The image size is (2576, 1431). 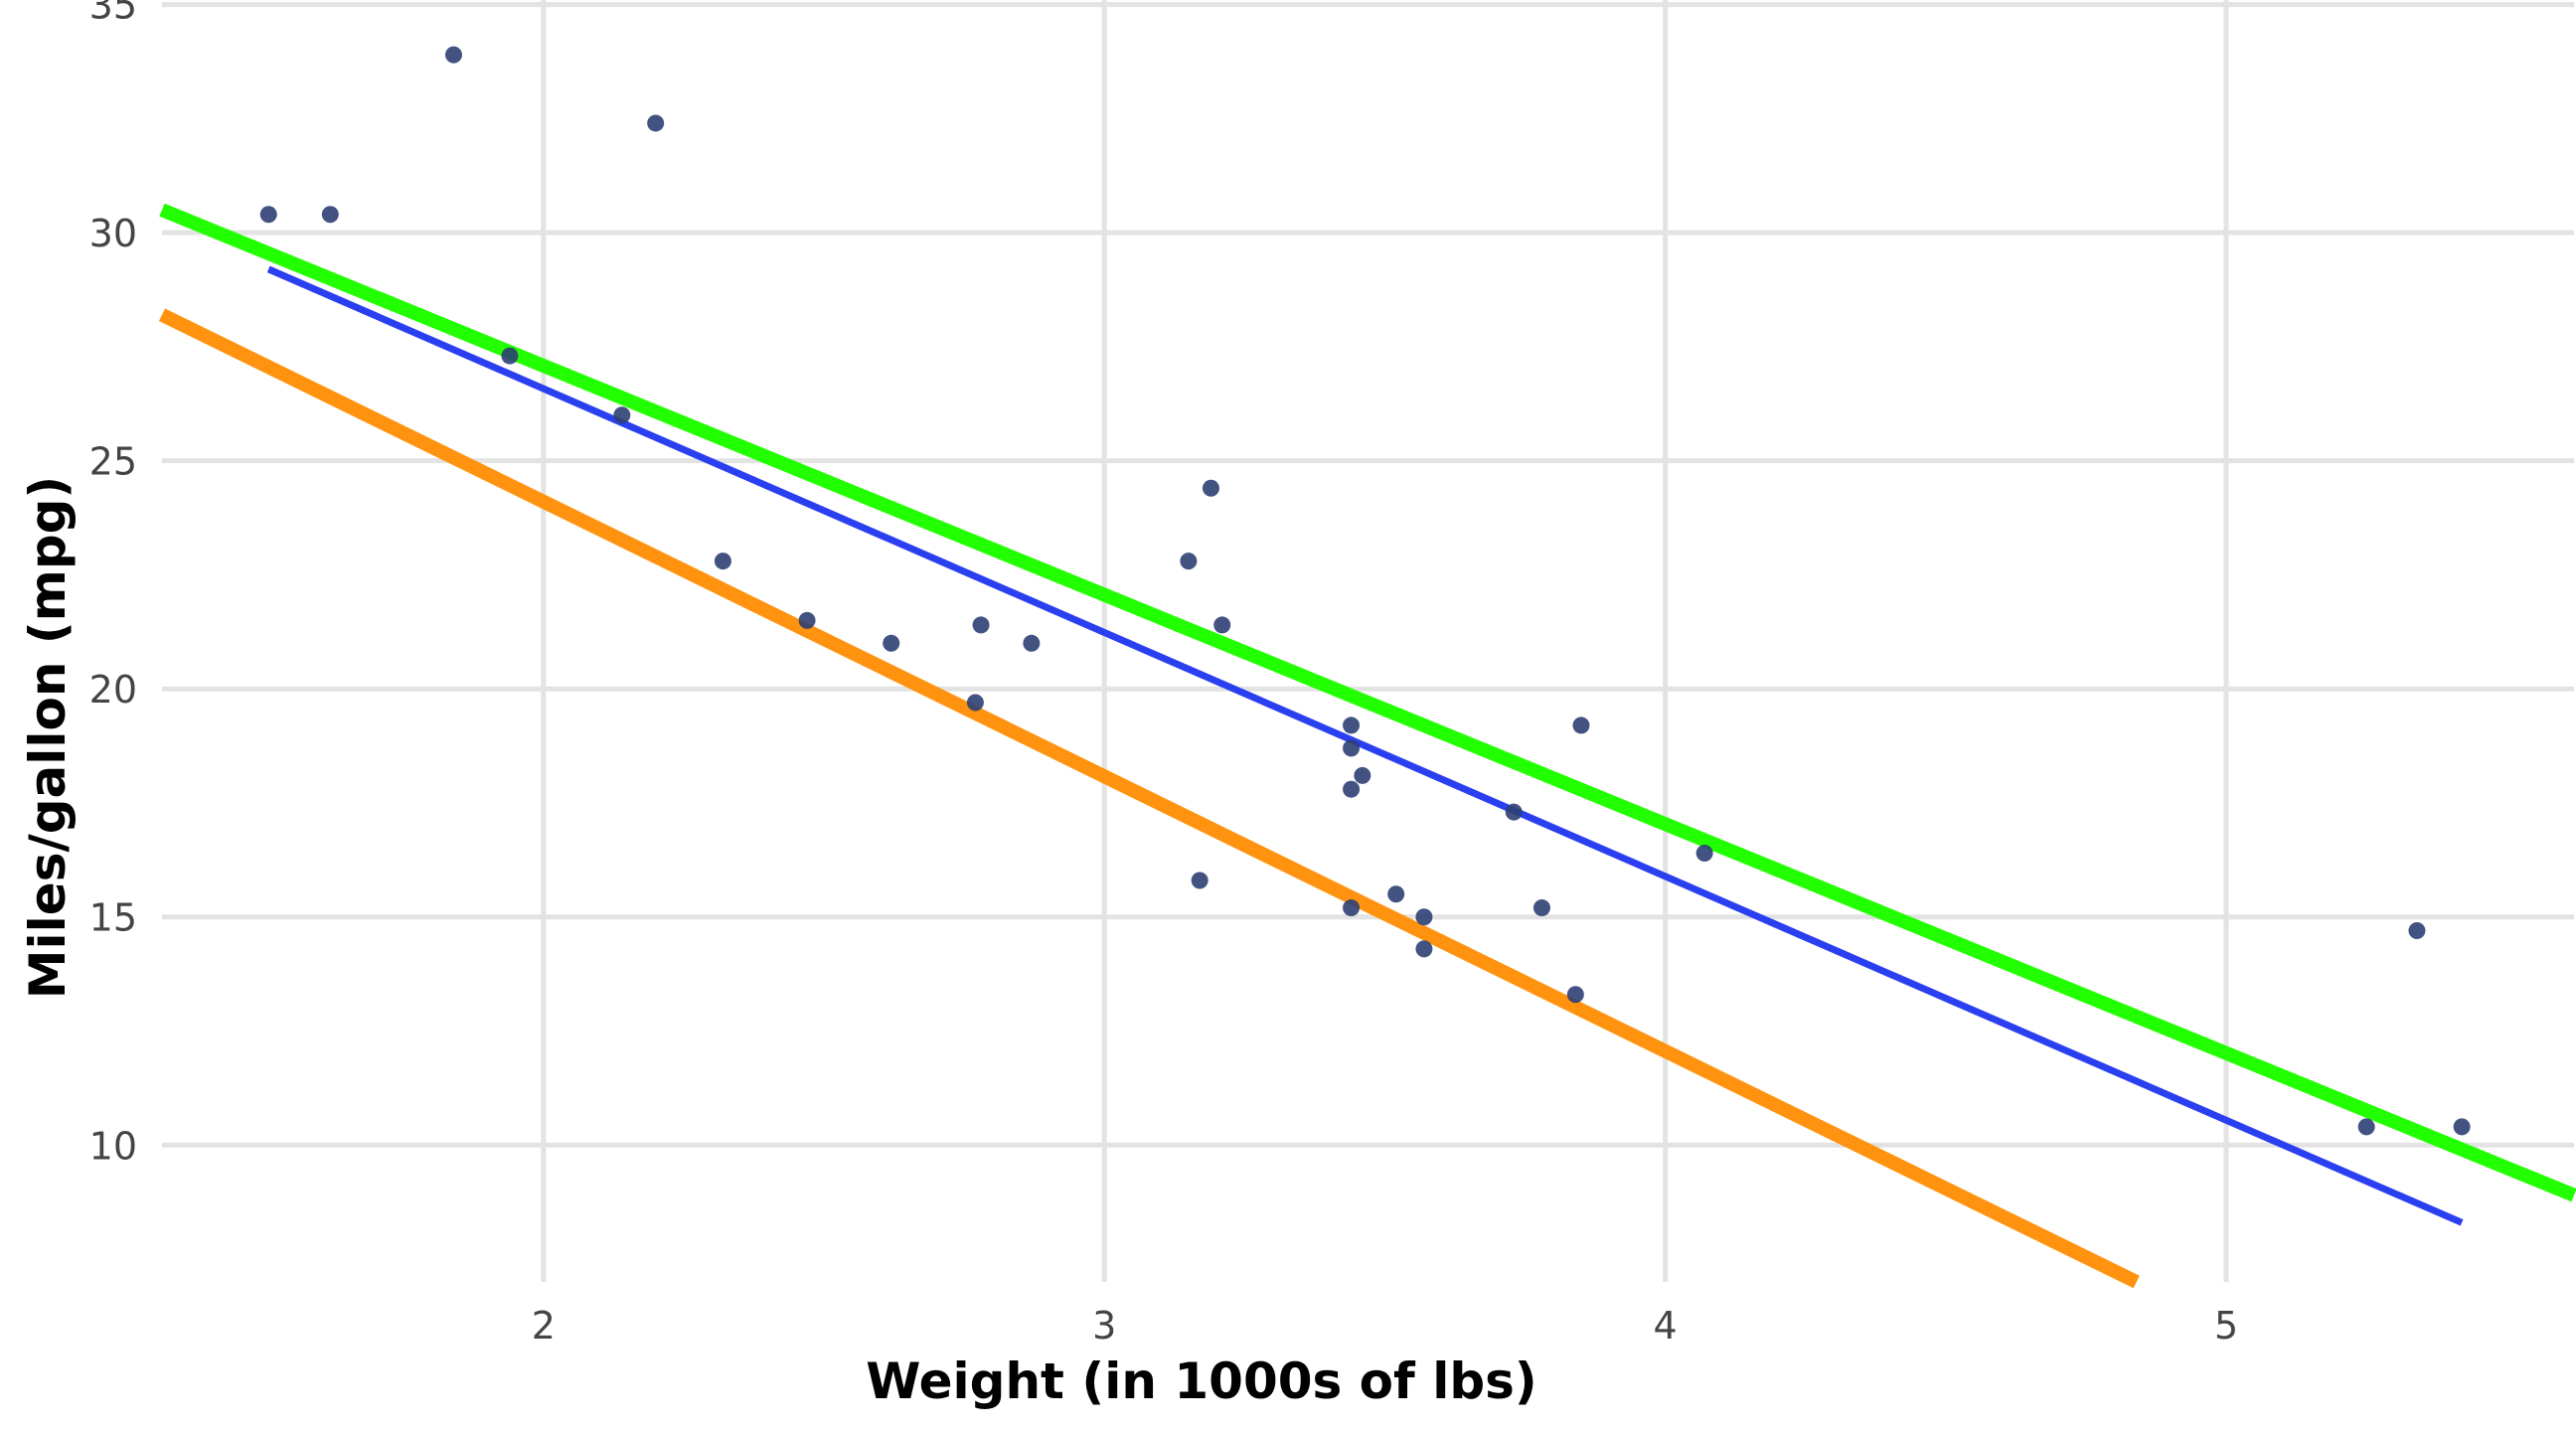 What do you see at coordinates (1201, 1381) in the screenshot?
I see `x-axis-title: Weight (in 1000s of lbs)` at bounding box center [1201, 1381].